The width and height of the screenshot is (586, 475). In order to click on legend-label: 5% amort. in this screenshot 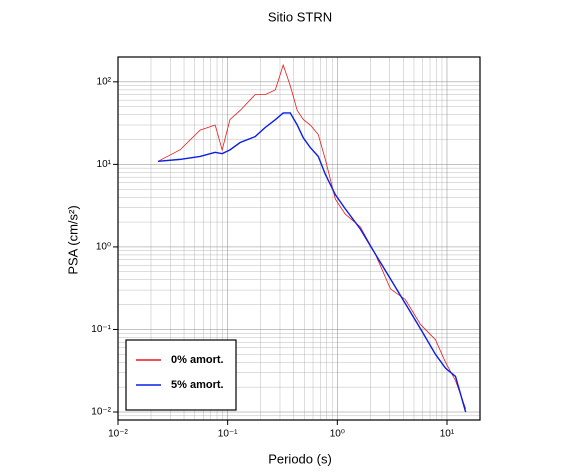, I will do `click(197, 385)`.